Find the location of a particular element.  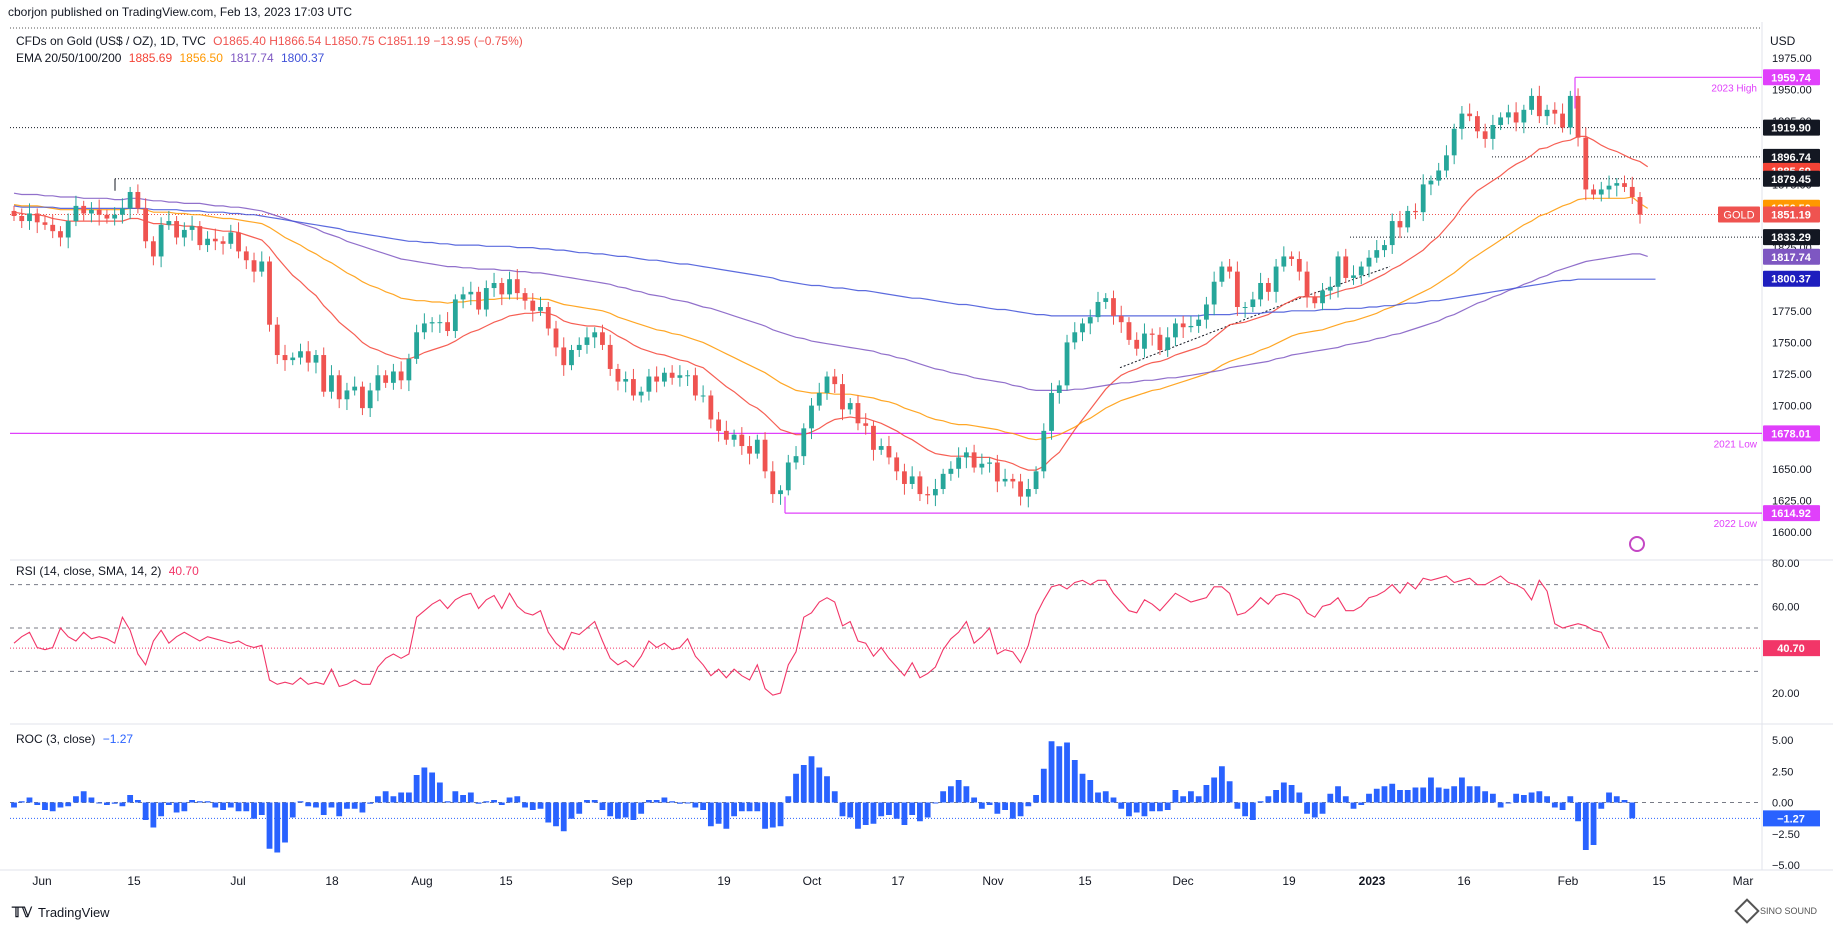

brand-name: TradingView is located at coordinates (74, 912).